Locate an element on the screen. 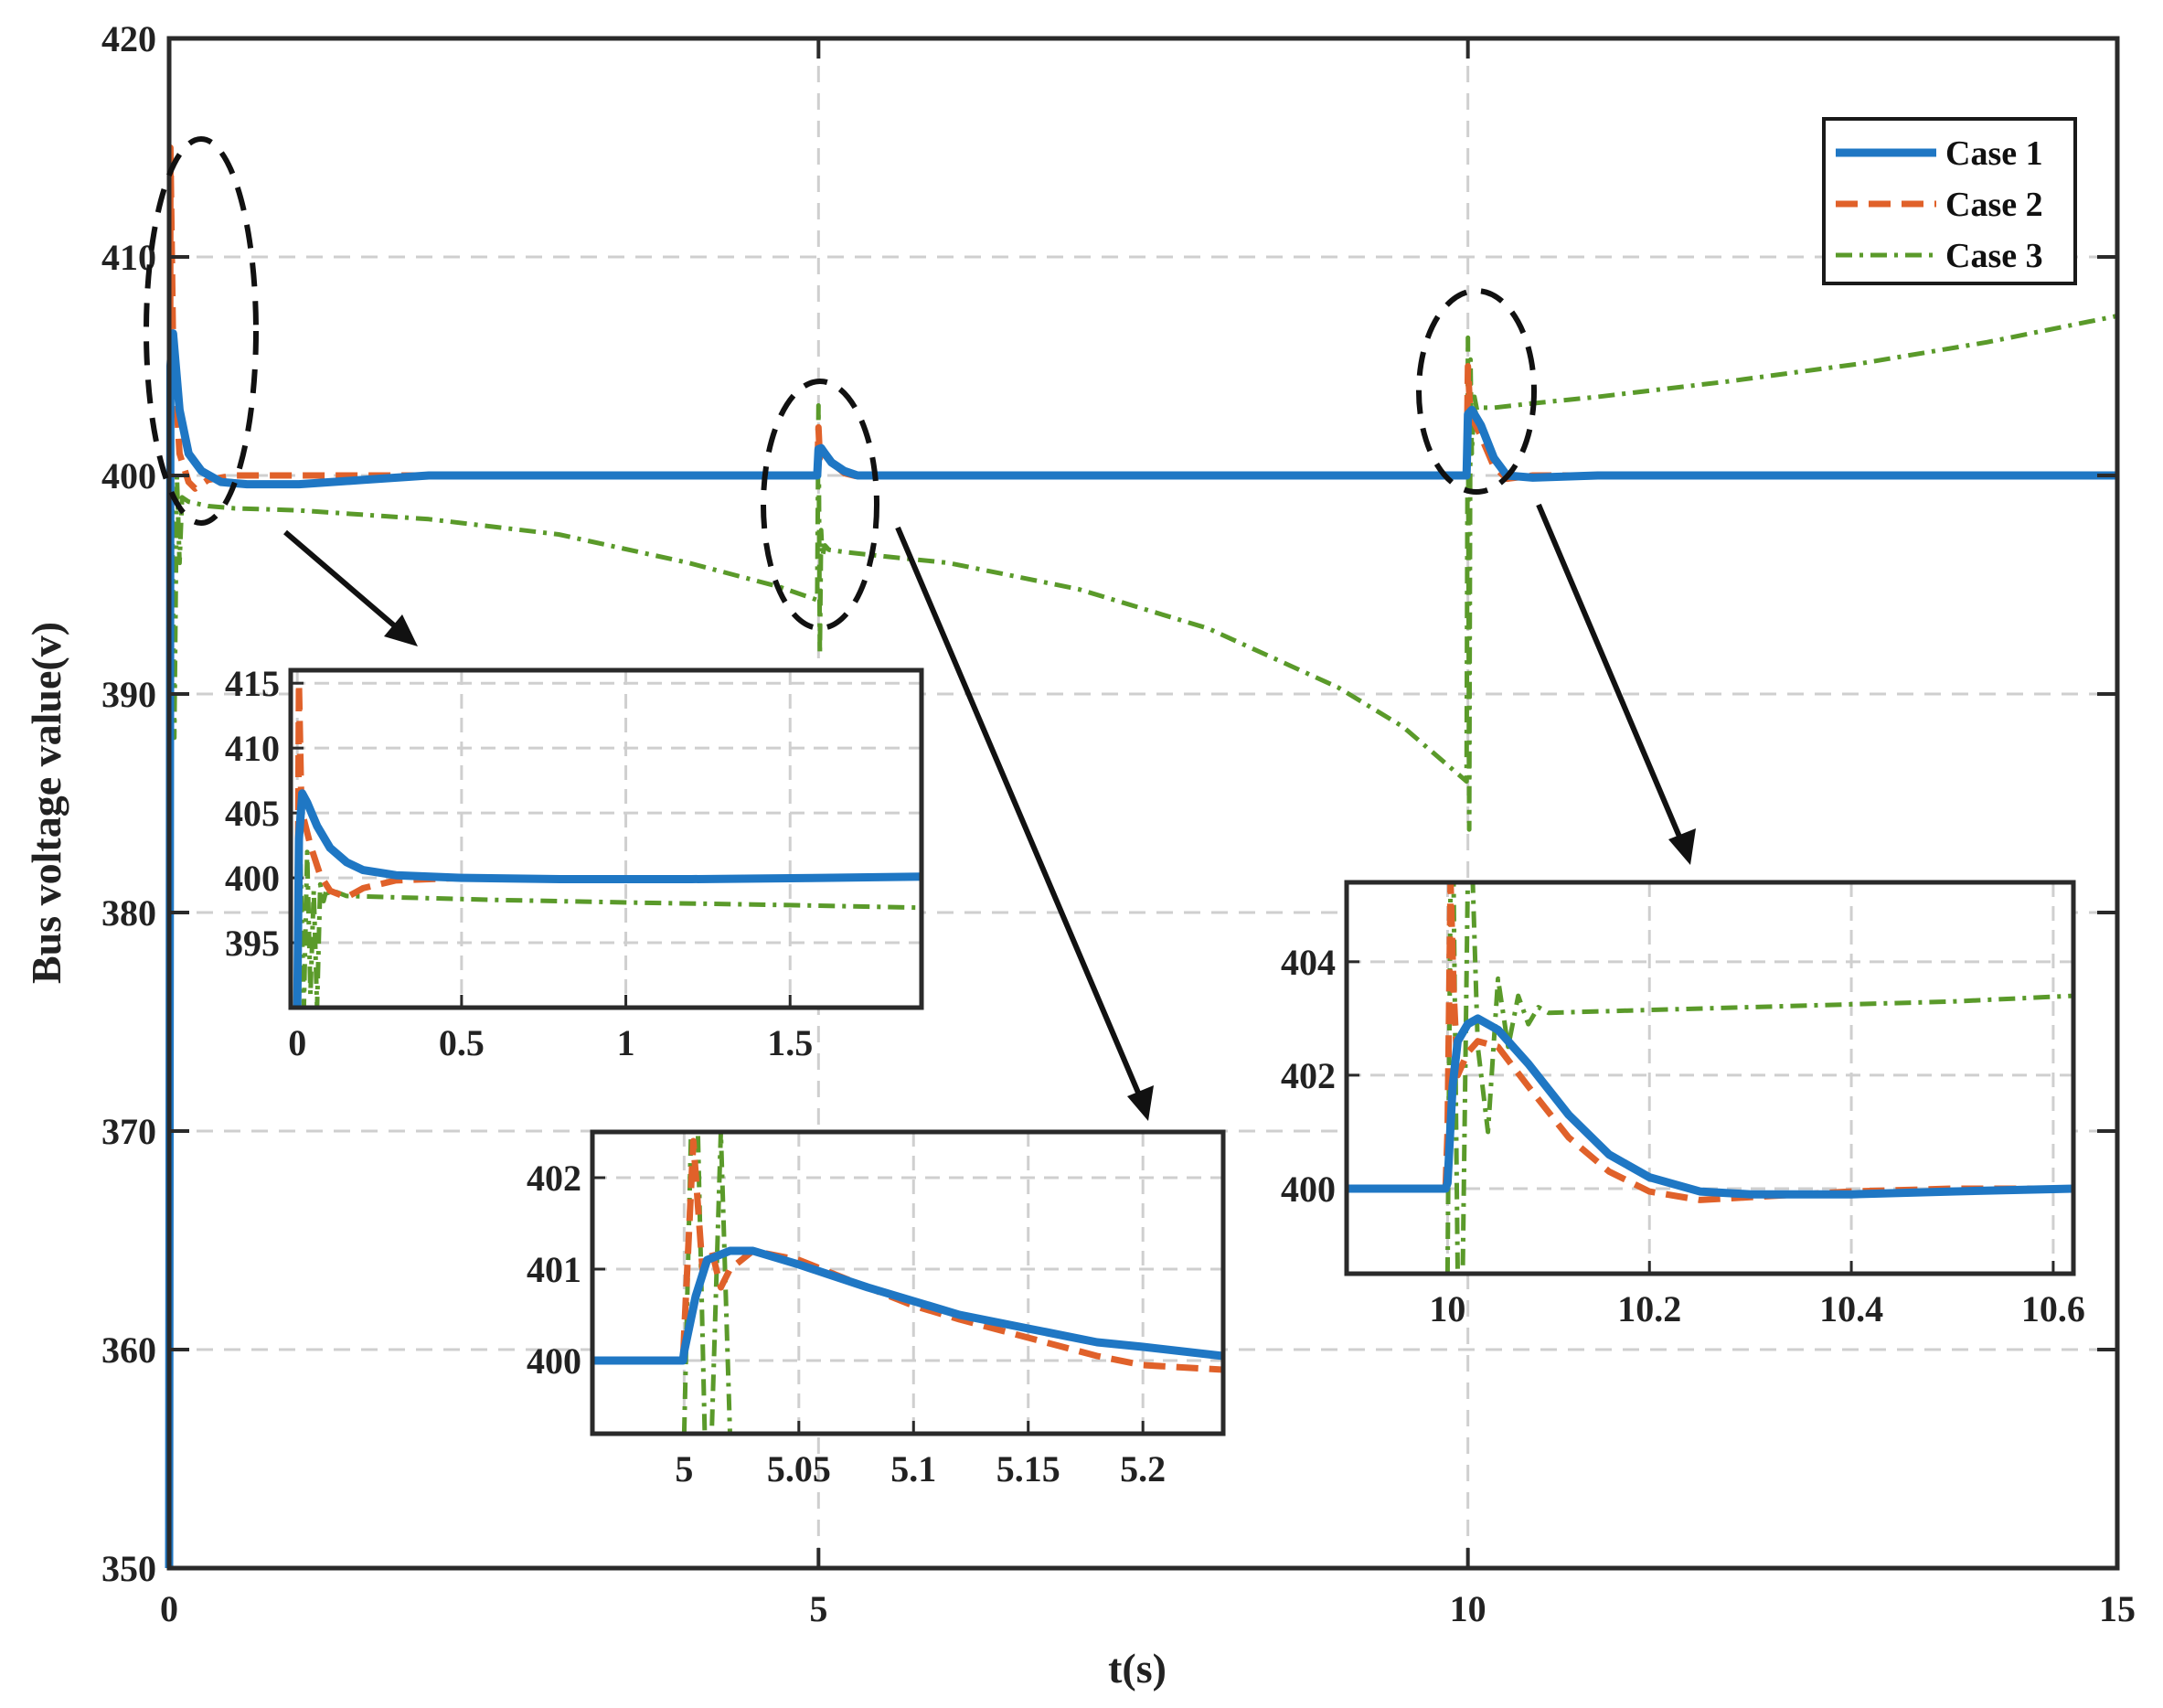 The height and width of the screenshot is (1708, 2163). inset-background is located at coordinates (606, 839).